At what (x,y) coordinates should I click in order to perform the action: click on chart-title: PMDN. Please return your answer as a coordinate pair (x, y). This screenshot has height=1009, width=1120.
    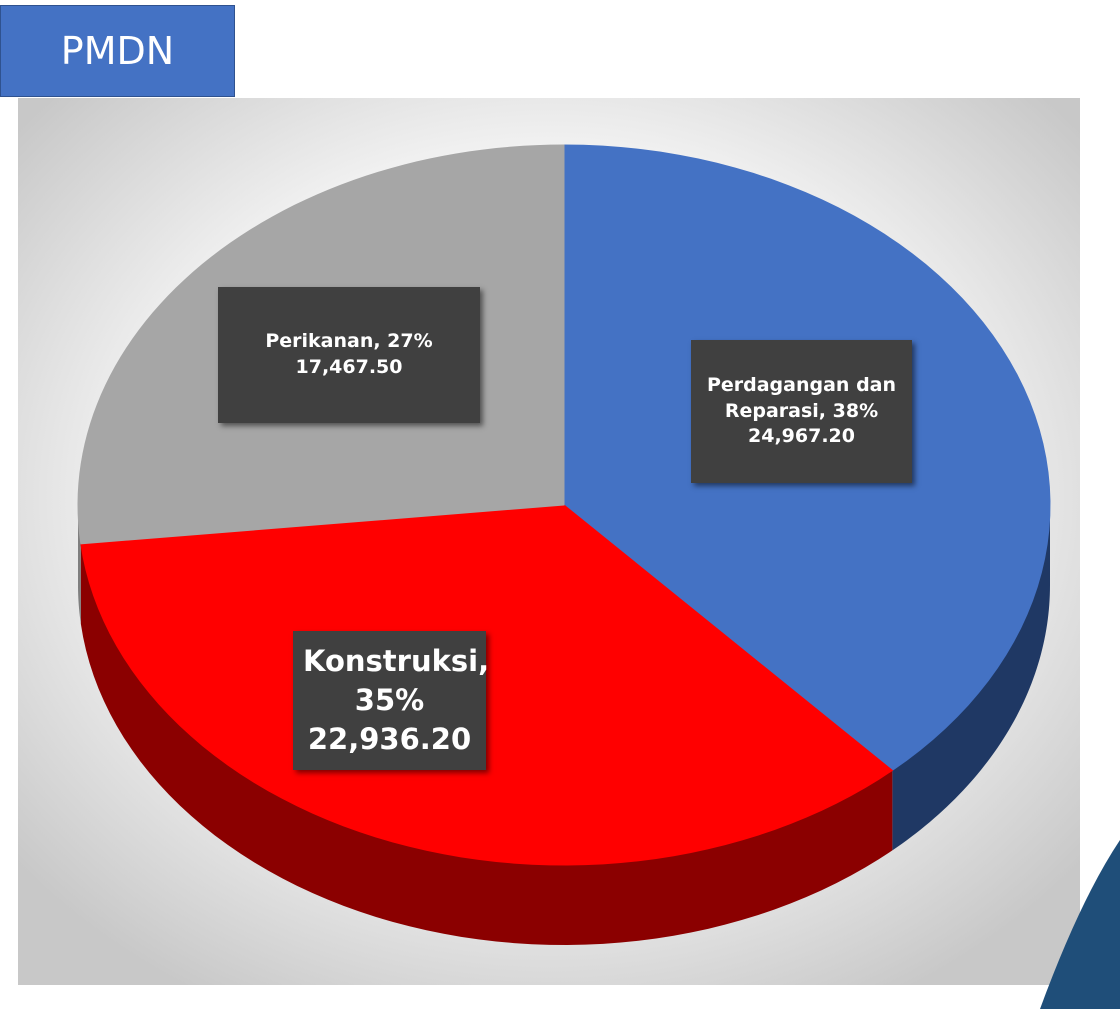
    Looking at the image, I should click on (117, 51).